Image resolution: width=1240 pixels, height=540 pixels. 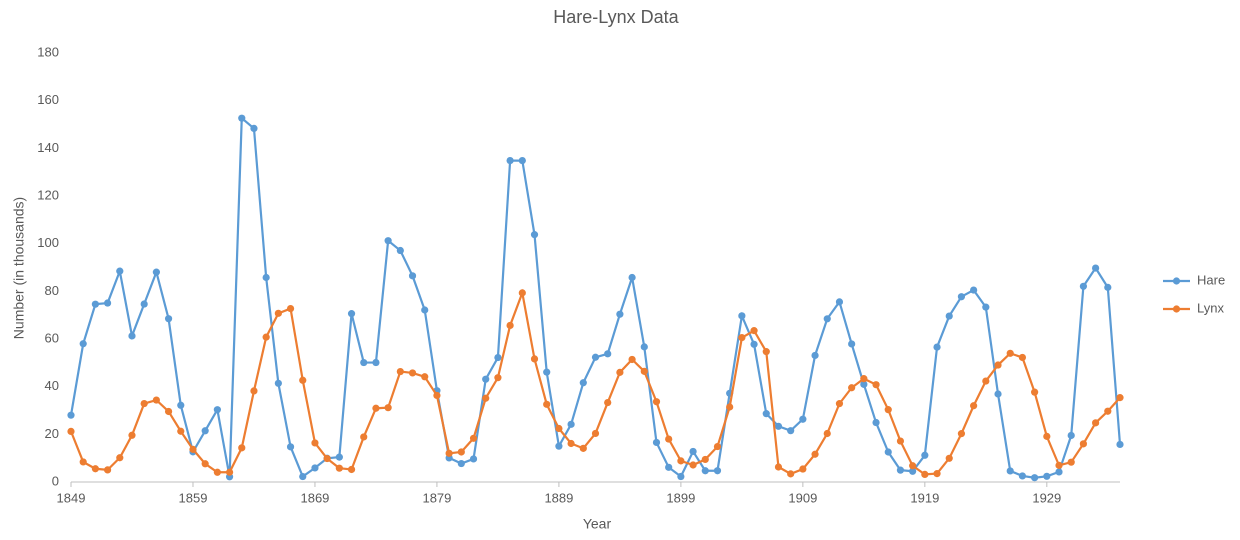 I want to click on x-tick-label: 1909, so click(x=802, y=497).